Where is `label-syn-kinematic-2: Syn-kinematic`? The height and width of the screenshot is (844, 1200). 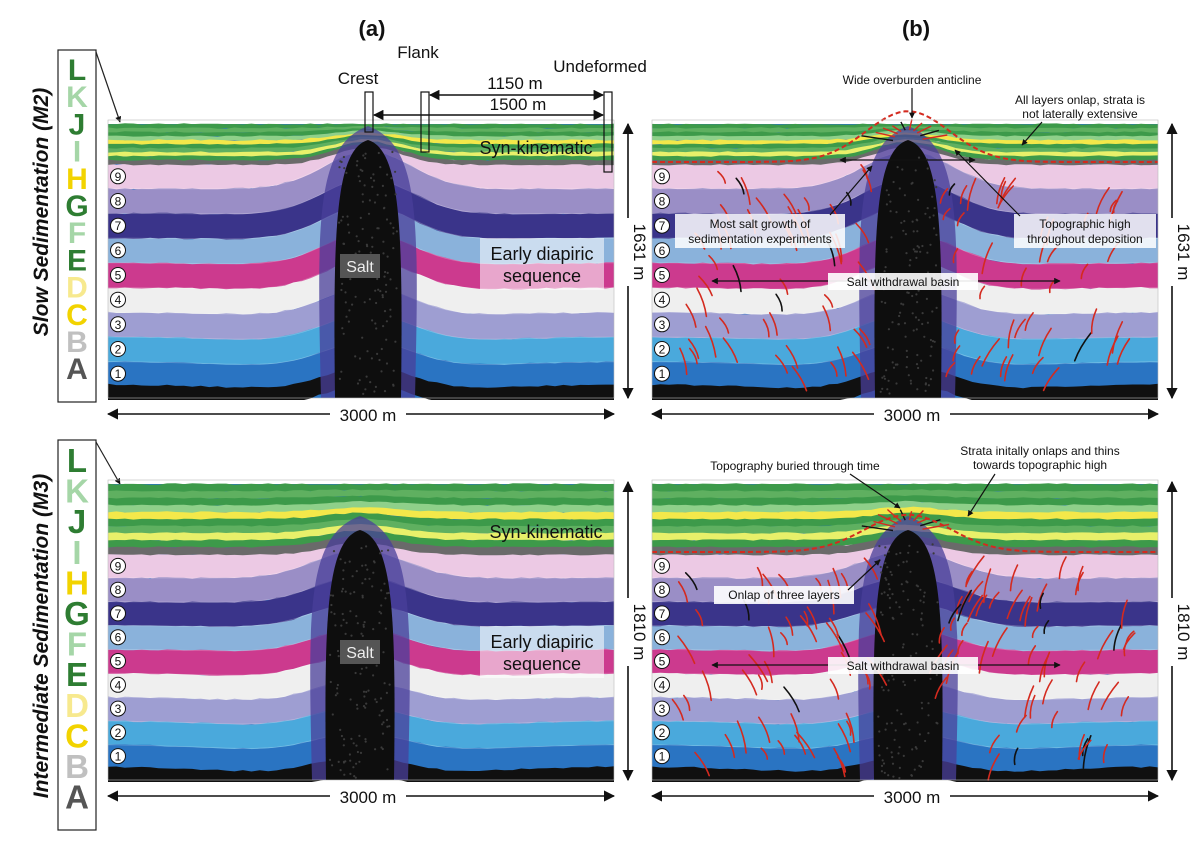
label-syn-kinematic-2: Syn-kinematic is located at coordinates (545, 532).